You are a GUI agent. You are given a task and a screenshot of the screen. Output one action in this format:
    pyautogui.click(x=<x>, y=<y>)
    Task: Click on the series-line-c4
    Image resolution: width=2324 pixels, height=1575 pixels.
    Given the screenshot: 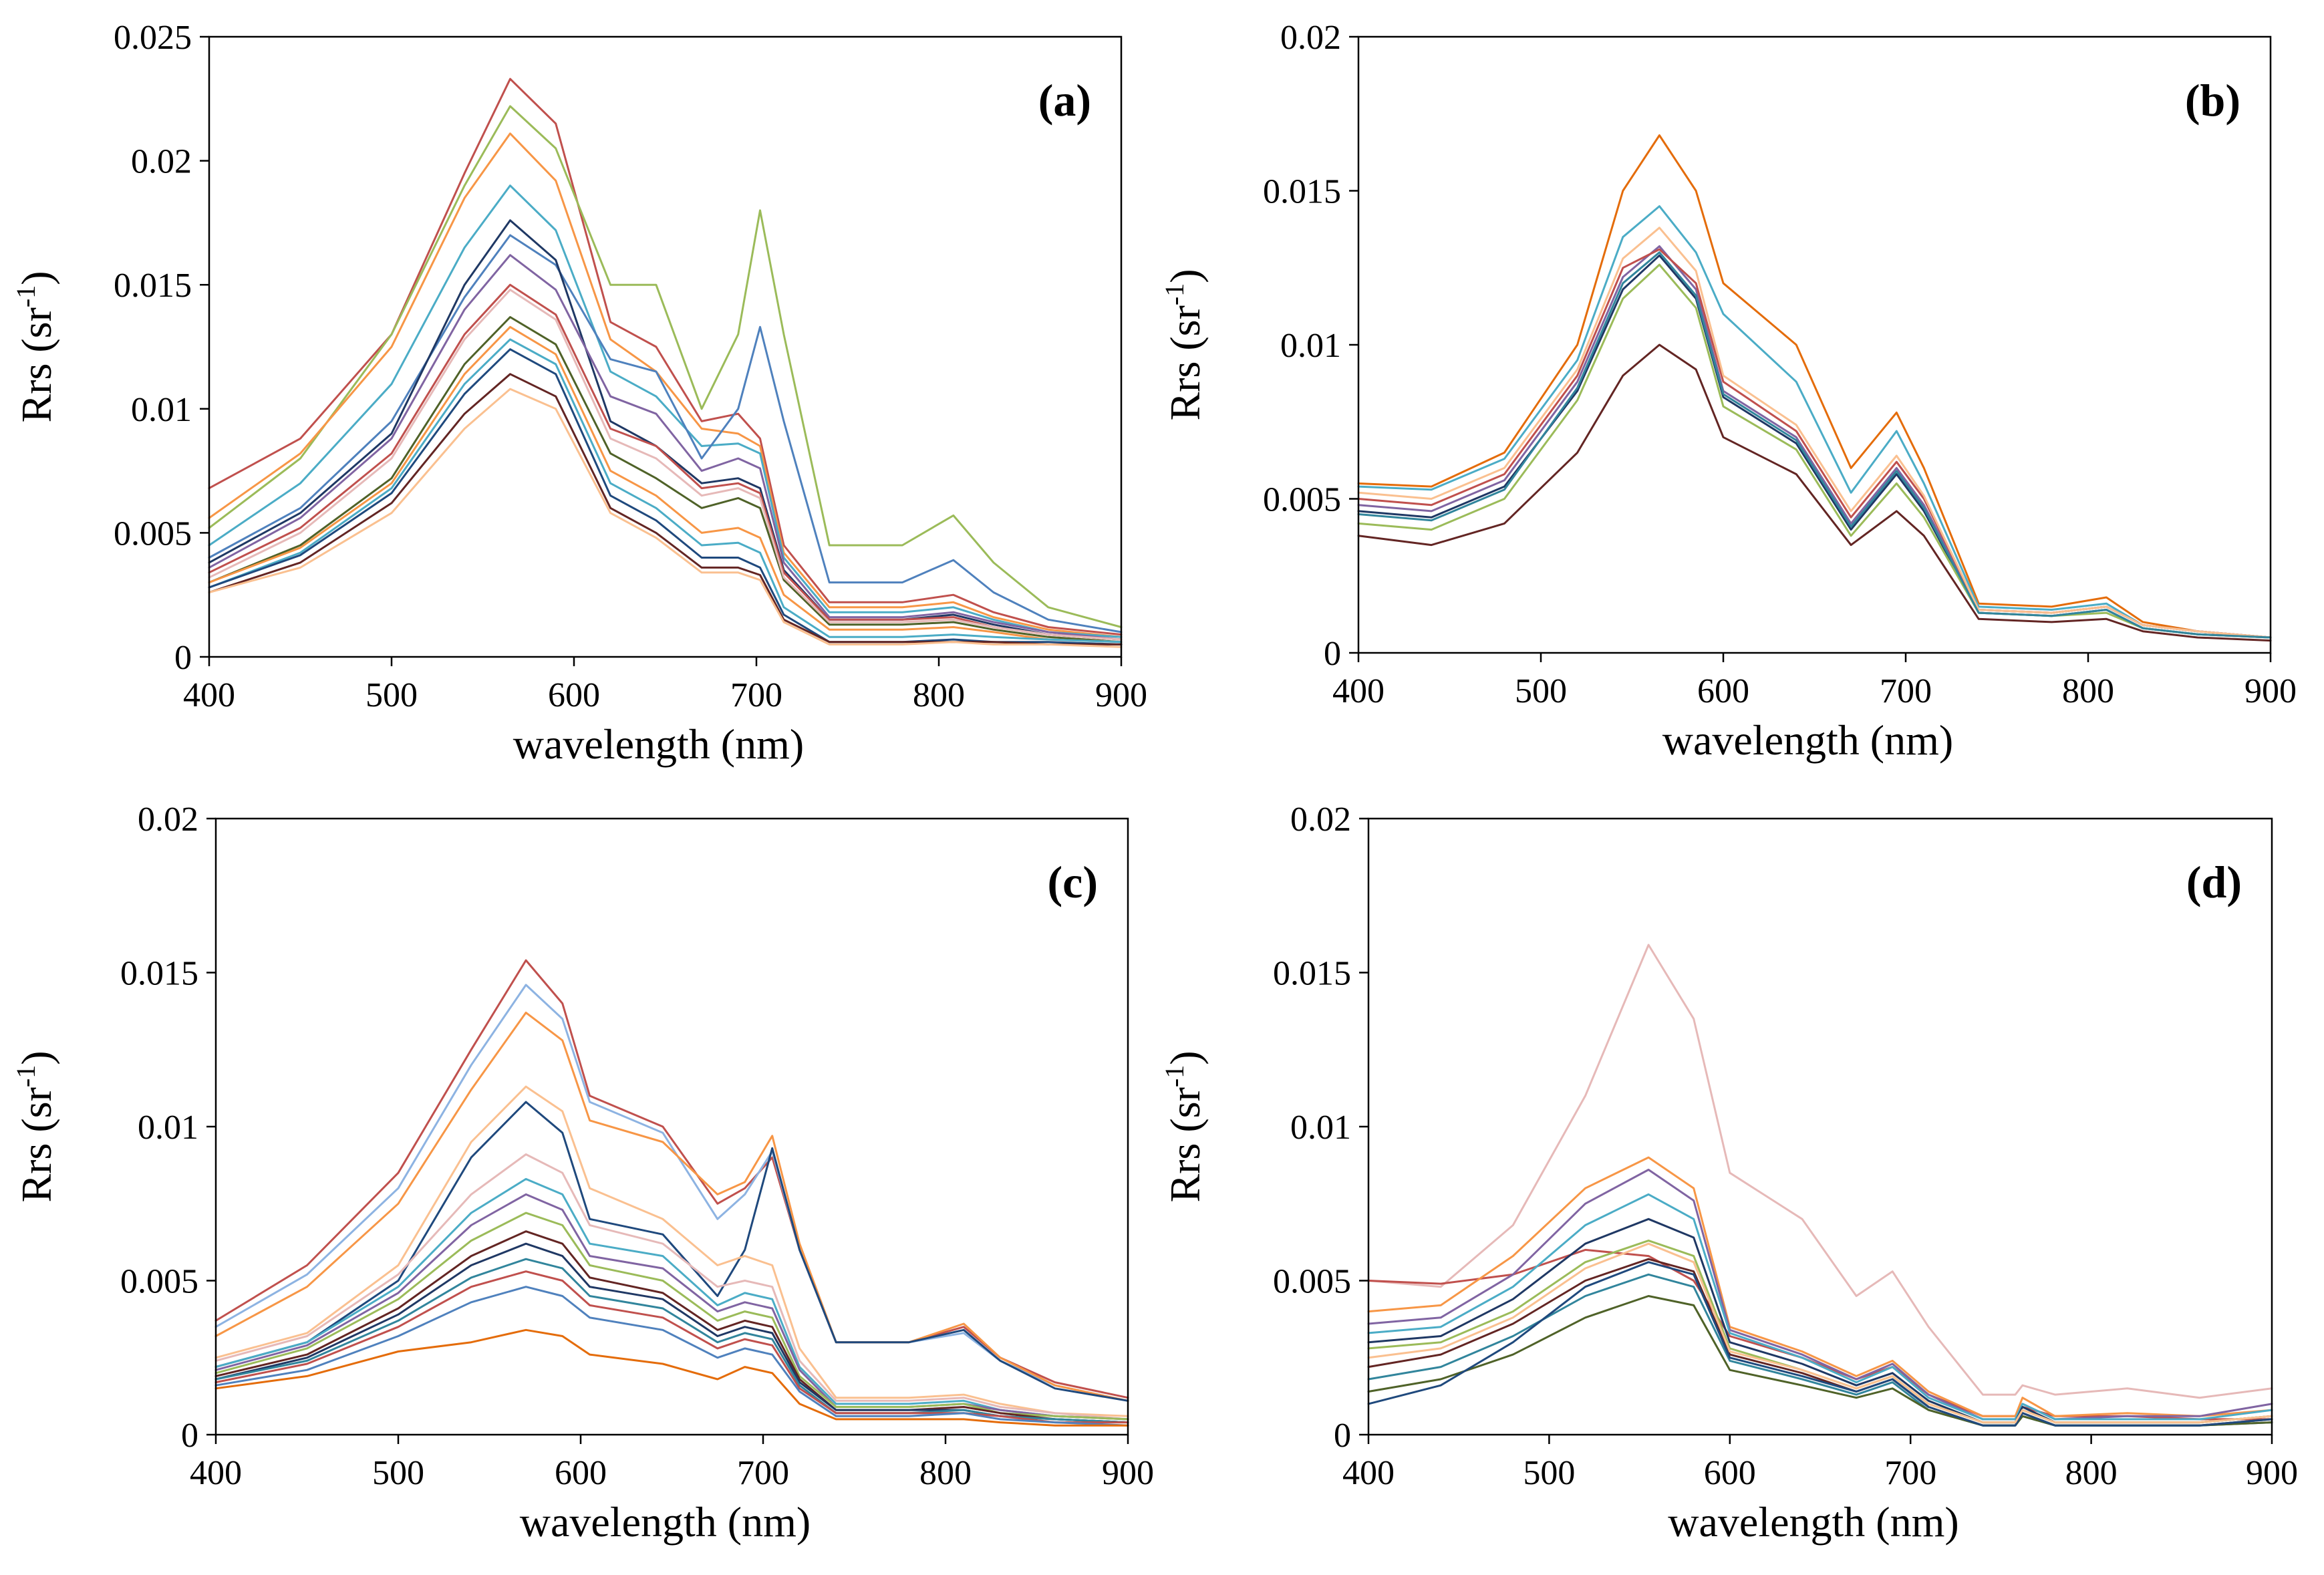 What is the action you would take?
    pyautogui.click(x=671, y=1251)
    